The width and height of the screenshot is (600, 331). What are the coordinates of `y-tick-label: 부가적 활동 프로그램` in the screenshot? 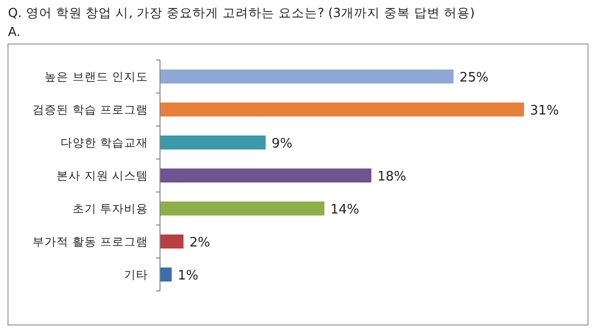 It's located at (90, 241).